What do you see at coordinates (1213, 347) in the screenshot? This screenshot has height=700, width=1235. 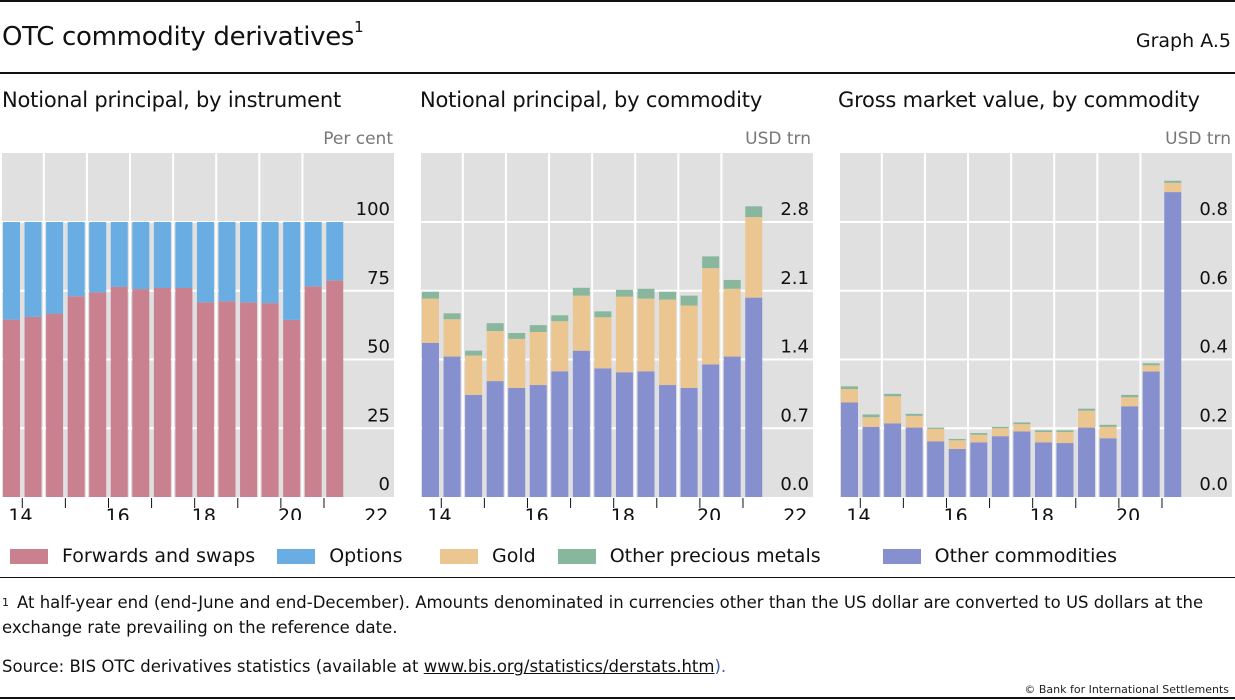 I see `y-tick-label: 0.4` at bounding box center [1213, 347].